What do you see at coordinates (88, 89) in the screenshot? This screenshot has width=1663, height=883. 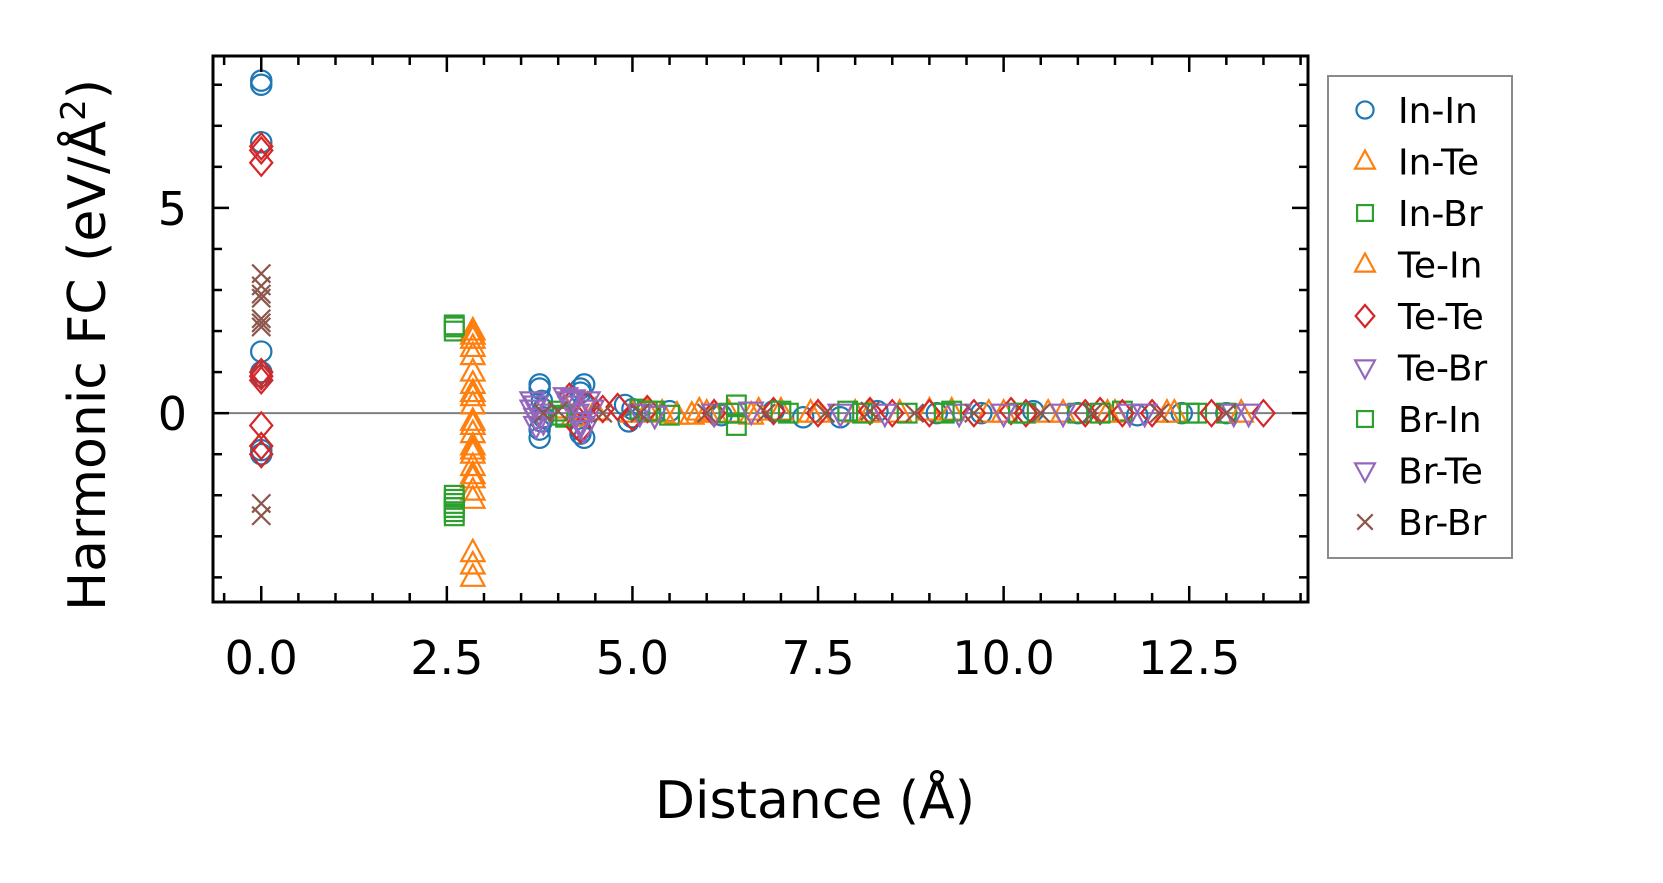 I see `y-axis-label-tail: )` at bounding box center [88, 89].